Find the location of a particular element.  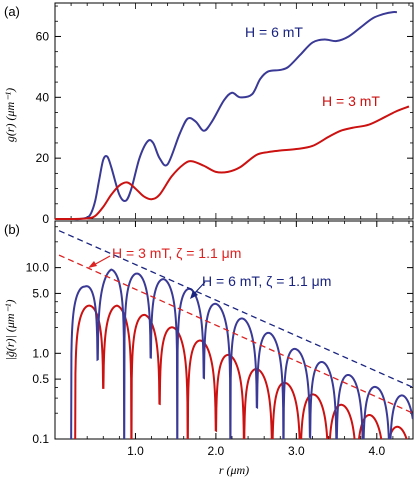

panel-b-ytick-label: 0.1 is located at coordinates (40, 439).